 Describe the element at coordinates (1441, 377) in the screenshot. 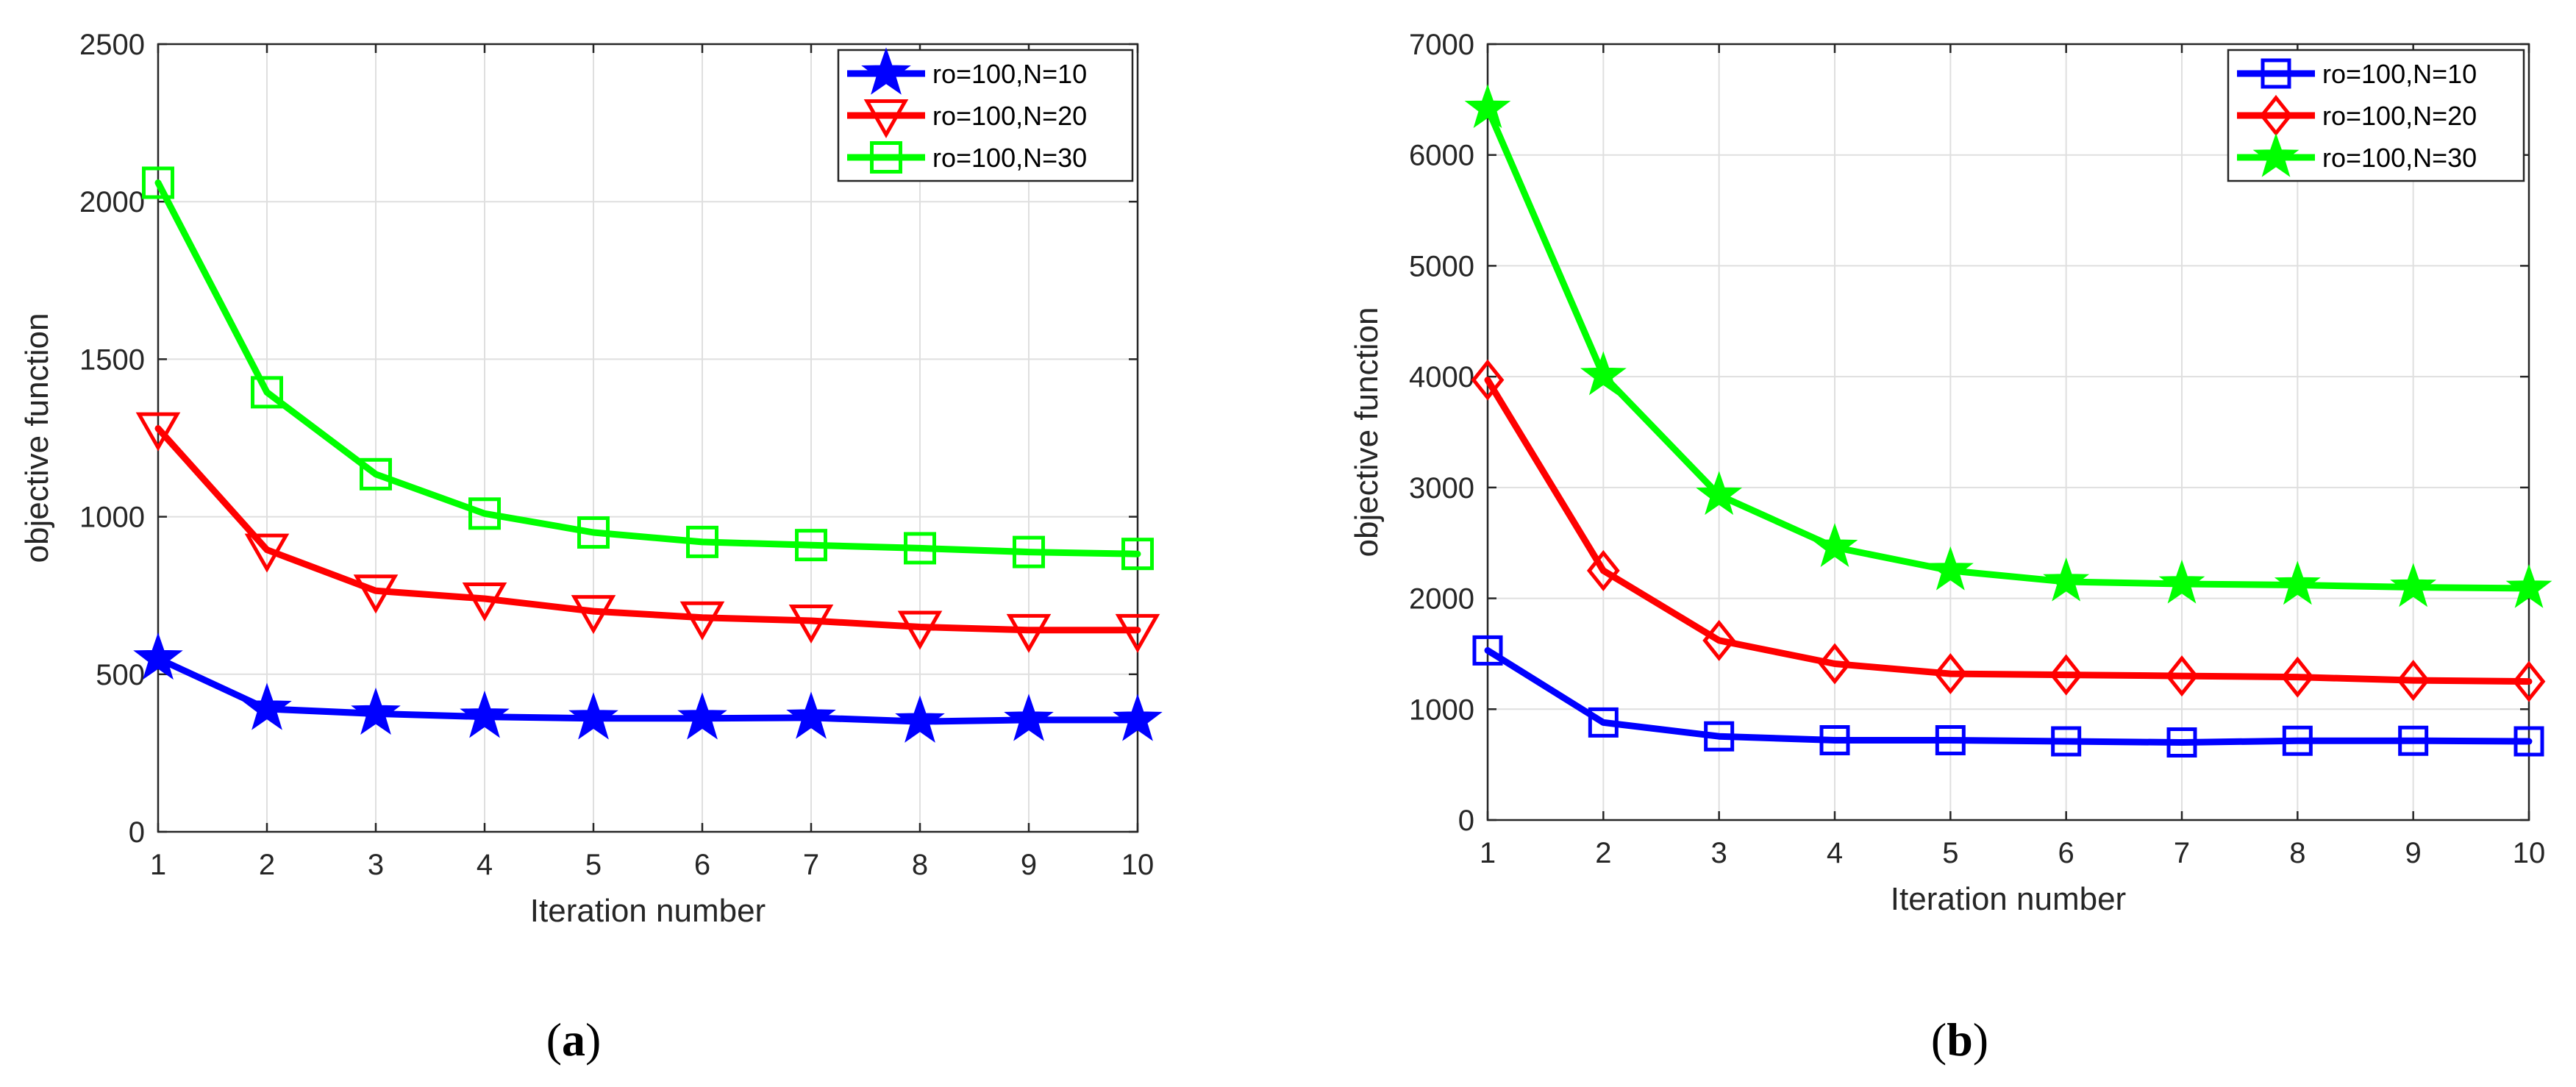

I see `y-tick-label: 4000` at that location.